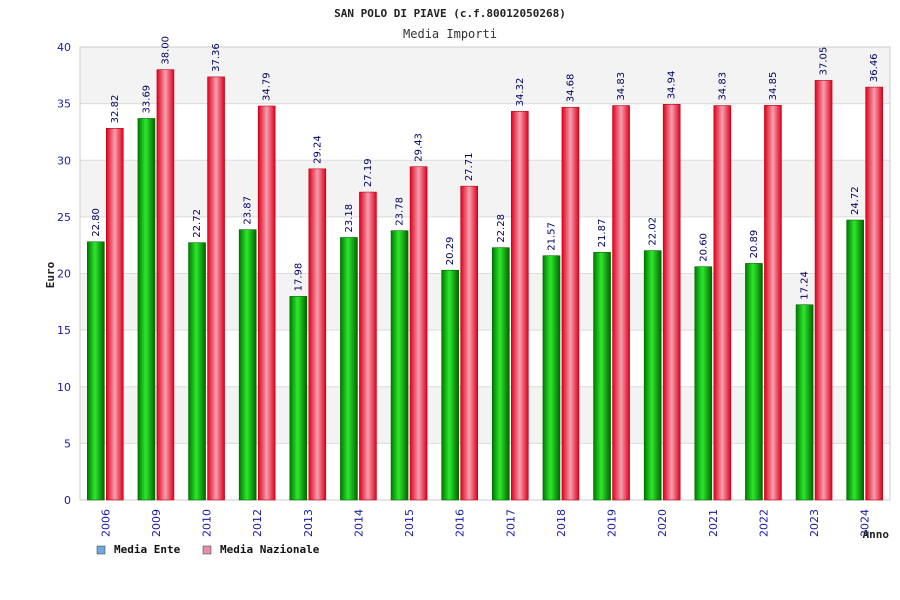  What do you see at coordinates (267, 86) in the screenshot?
I see `value-label: 34.79` at bounding box center [267, 86].